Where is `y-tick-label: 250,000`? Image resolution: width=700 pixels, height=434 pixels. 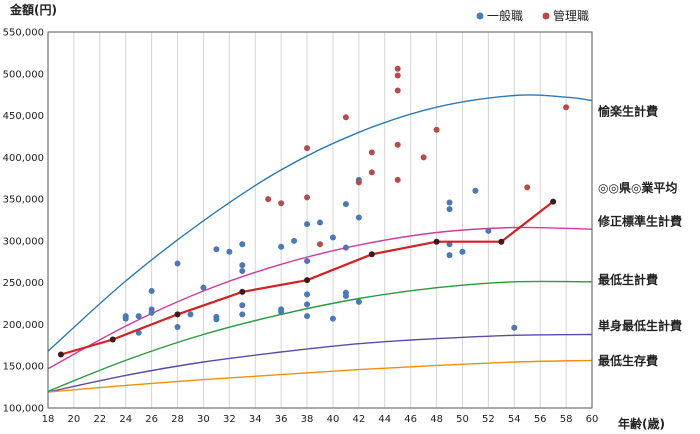
y-tick-label: 250,000 is located at coordinates (23, 283).